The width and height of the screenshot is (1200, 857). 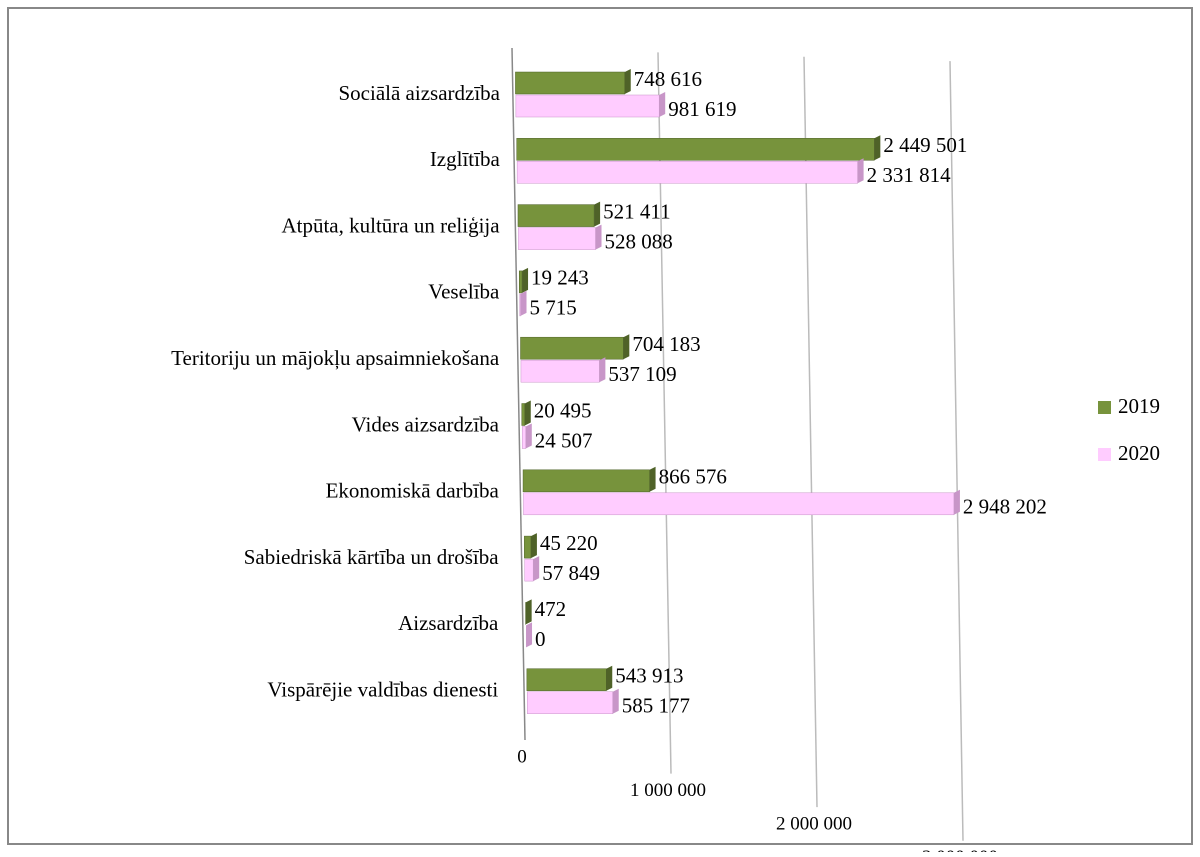 I want to click on value-label: 24 507, so click(x=564, y=440).